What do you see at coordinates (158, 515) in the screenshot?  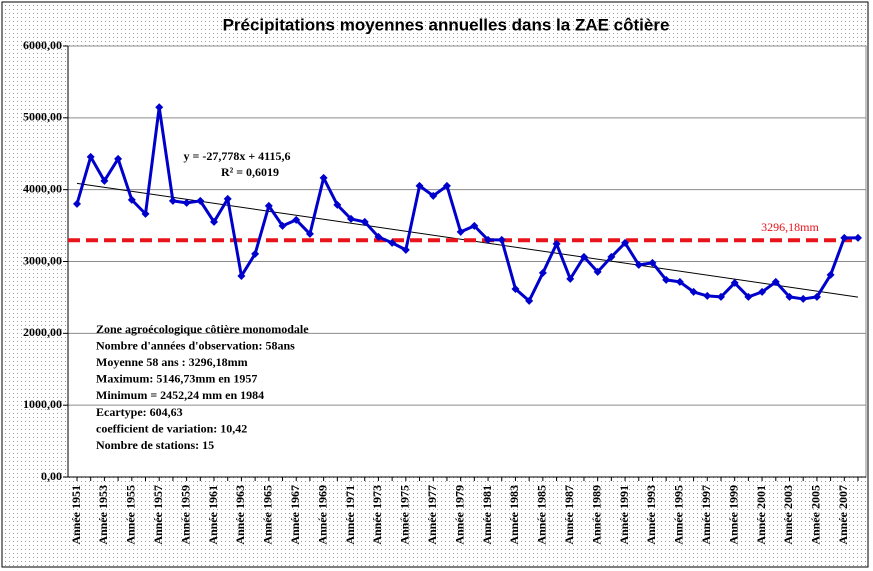 I see `x-tick-label: Année 1957` at bounding box center [158, 515].